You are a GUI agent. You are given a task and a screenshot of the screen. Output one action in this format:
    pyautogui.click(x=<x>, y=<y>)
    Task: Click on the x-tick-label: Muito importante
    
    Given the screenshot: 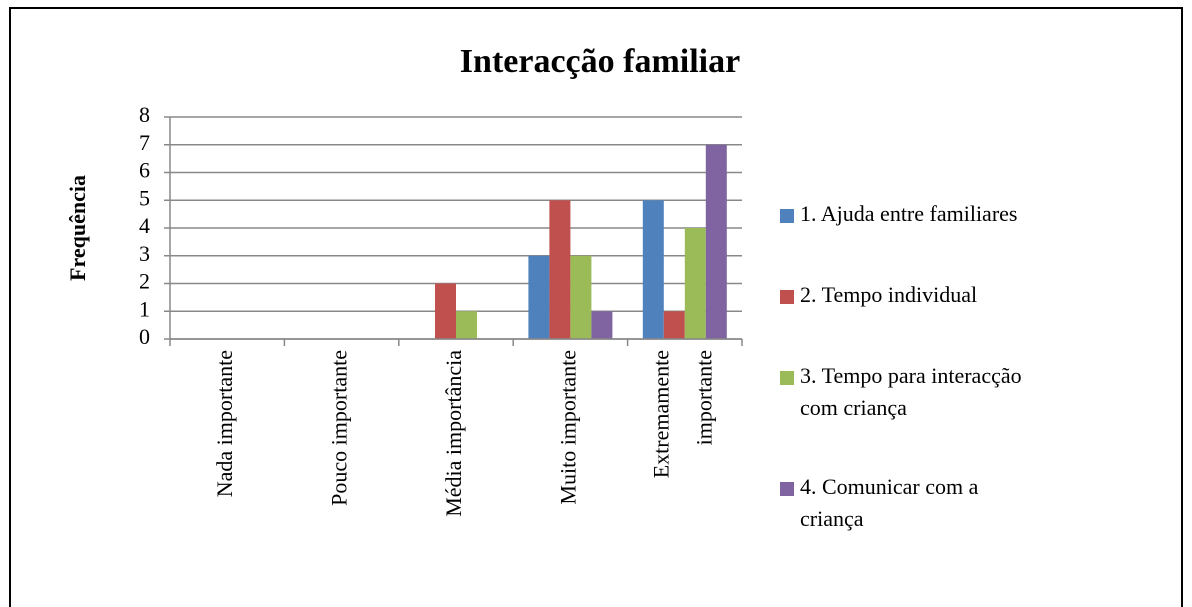 What is the action you would take?
    pyautogui.click(x=567, y=427)
    